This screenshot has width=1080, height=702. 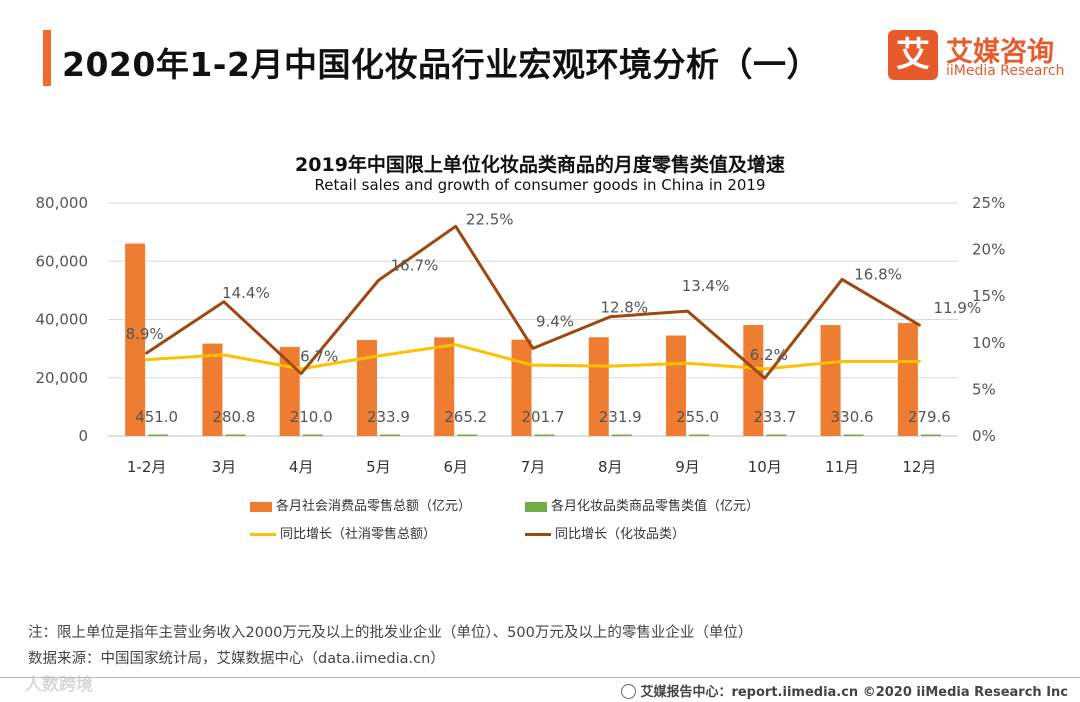 What do you see at coordinates (261, 506) in the screenshot?
I see `legend-swatch-orange` at bounding box center [261, 506].